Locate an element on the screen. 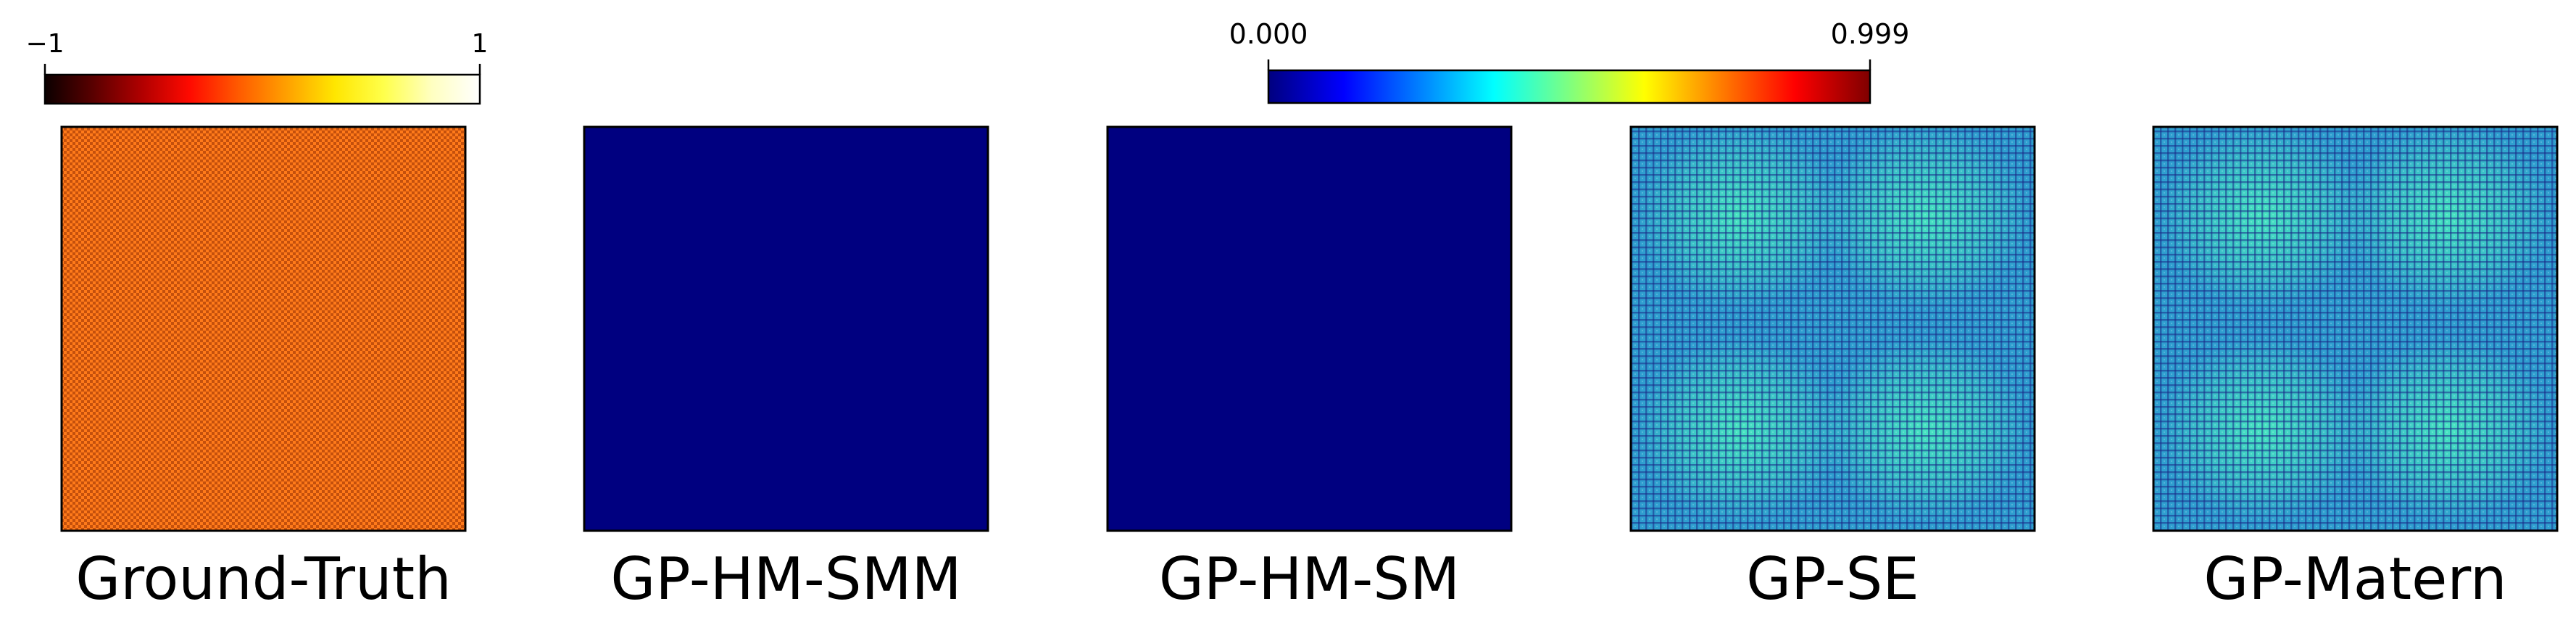 This screenshot has width=2576, height=633. colorbar-hot-max-label: 1 is located at coordinates (480, 44).